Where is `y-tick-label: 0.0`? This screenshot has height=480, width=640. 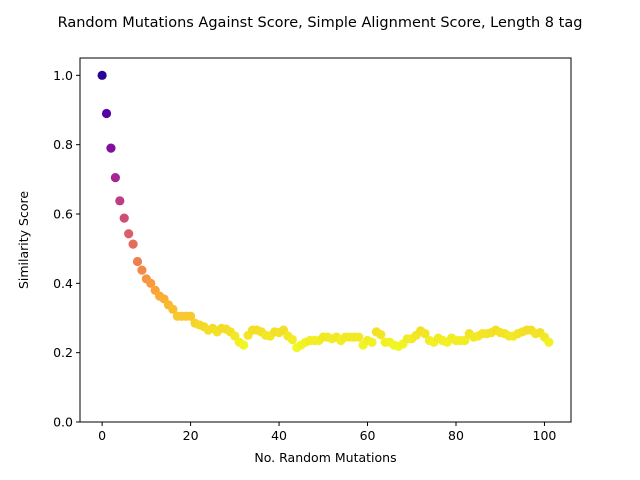 y-tick-label: 0.0 is located at coordinates (63, 422).